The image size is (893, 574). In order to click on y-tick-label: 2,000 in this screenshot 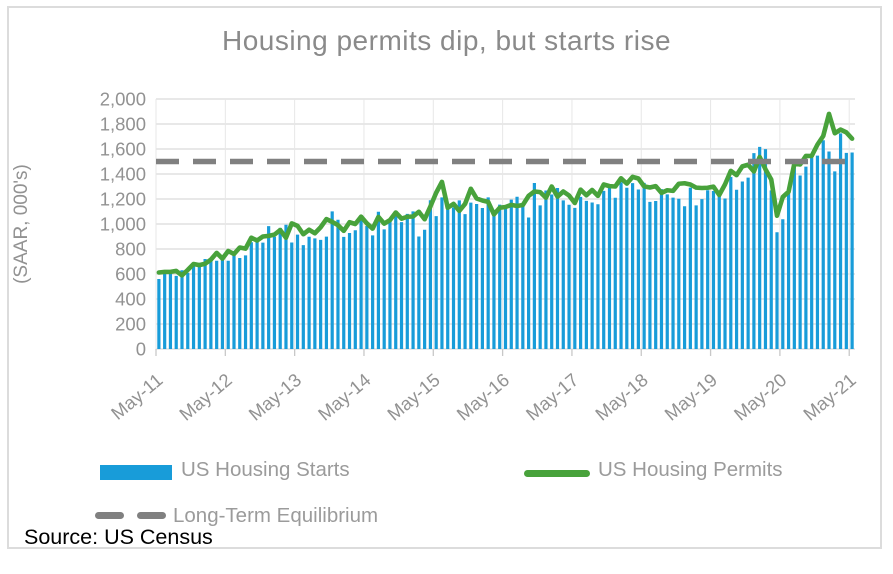, I will do `click(123, 99)`.